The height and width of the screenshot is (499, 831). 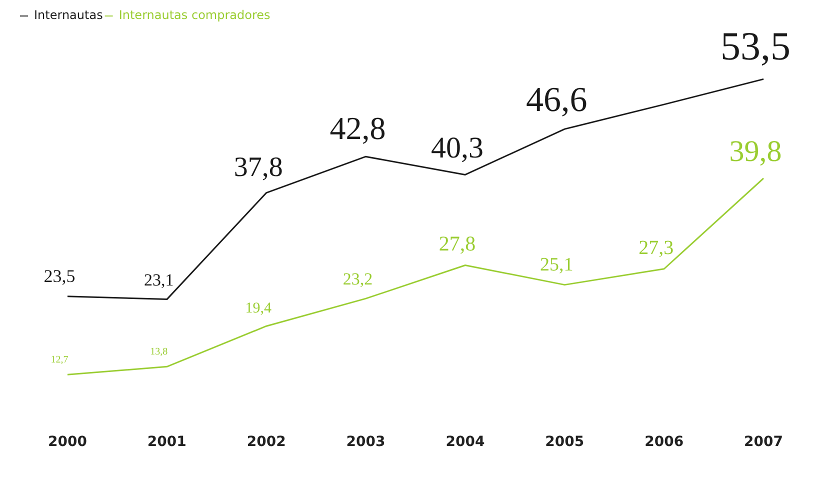 What do you see at coordinates (68, 442) in the screenshot?
I see `x-tick-label: 2000` at bounding box center [68, 442].